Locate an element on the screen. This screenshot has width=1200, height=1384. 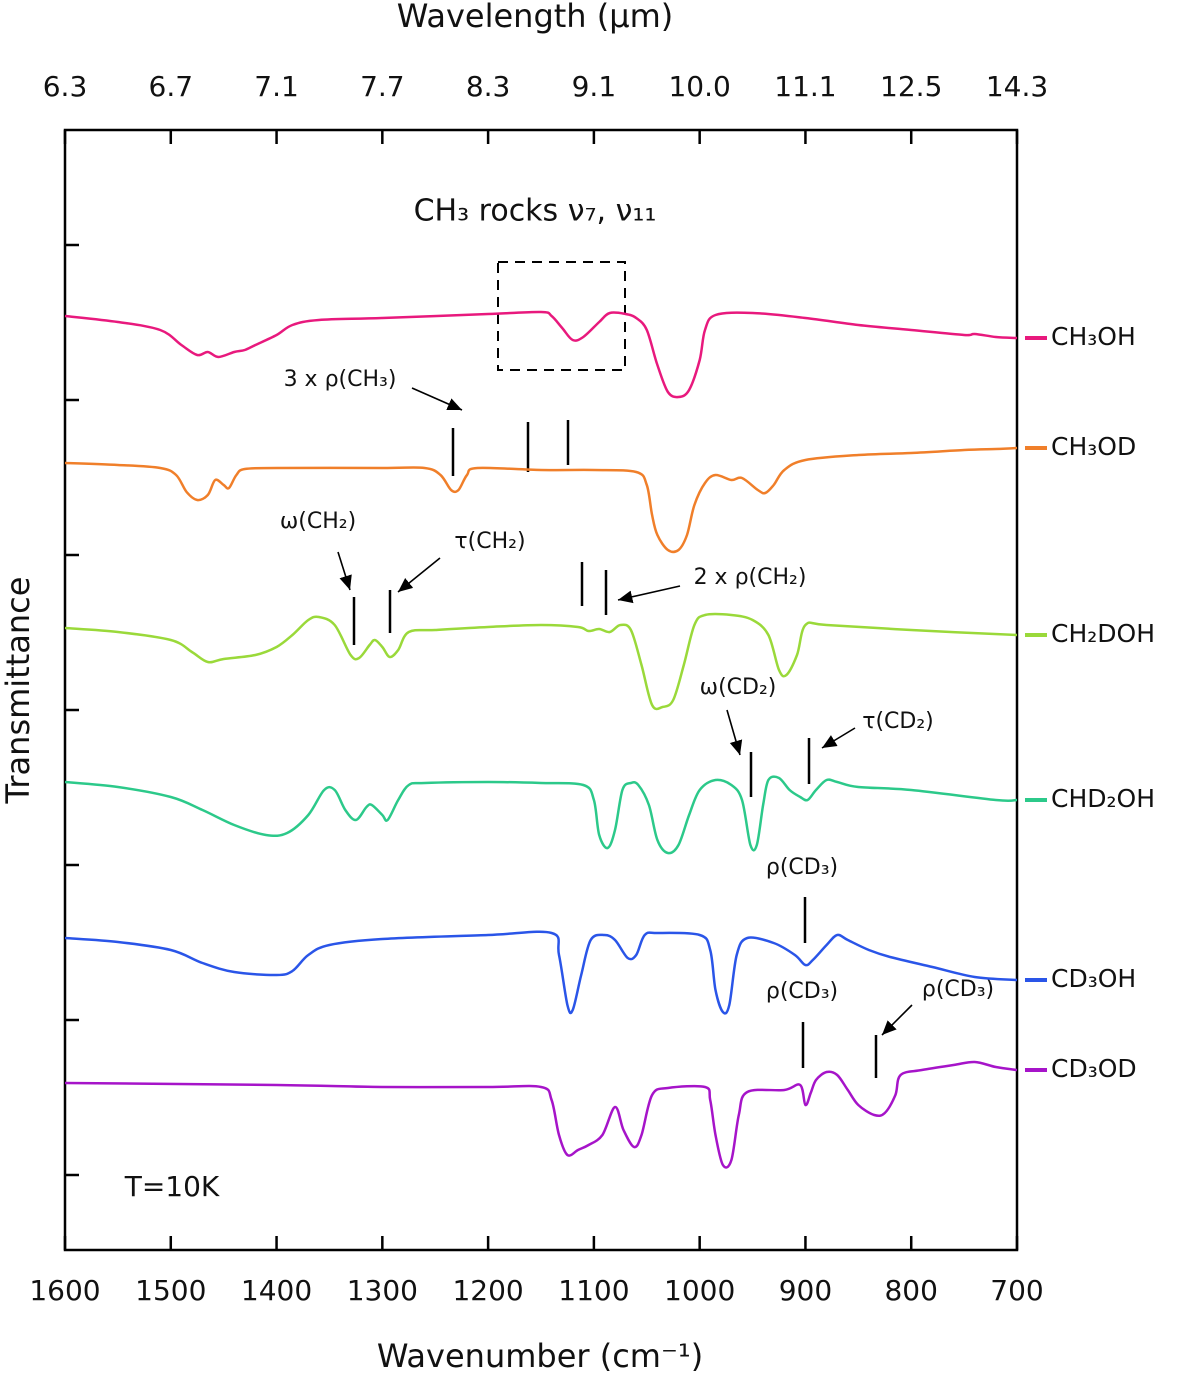
x2-tick-label: 6.7 is located at coordinates (171, 86).